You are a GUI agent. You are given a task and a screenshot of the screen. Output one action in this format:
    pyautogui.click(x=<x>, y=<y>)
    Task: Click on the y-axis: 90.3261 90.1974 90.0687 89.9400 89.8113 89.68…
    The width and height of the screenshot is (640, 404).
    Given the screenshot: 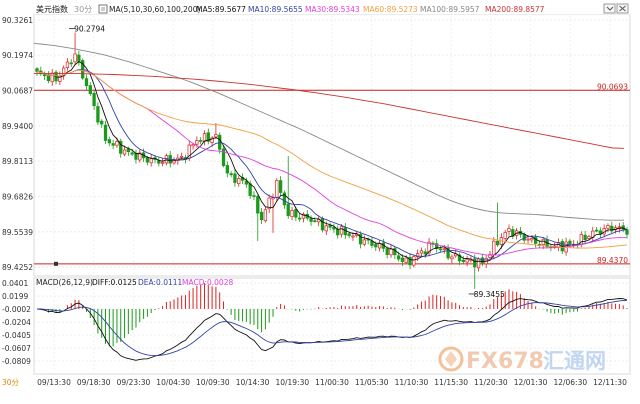 What is the action you would take?
    pyautogui.click(x=17, y=191)
    